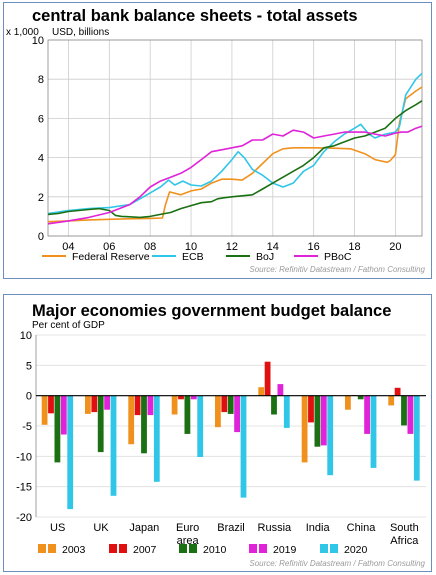 The image size is (436, 575). Describe the element at coordinates (314, 247) in the screenshot. I see `x-tick-label: 16` at that location.